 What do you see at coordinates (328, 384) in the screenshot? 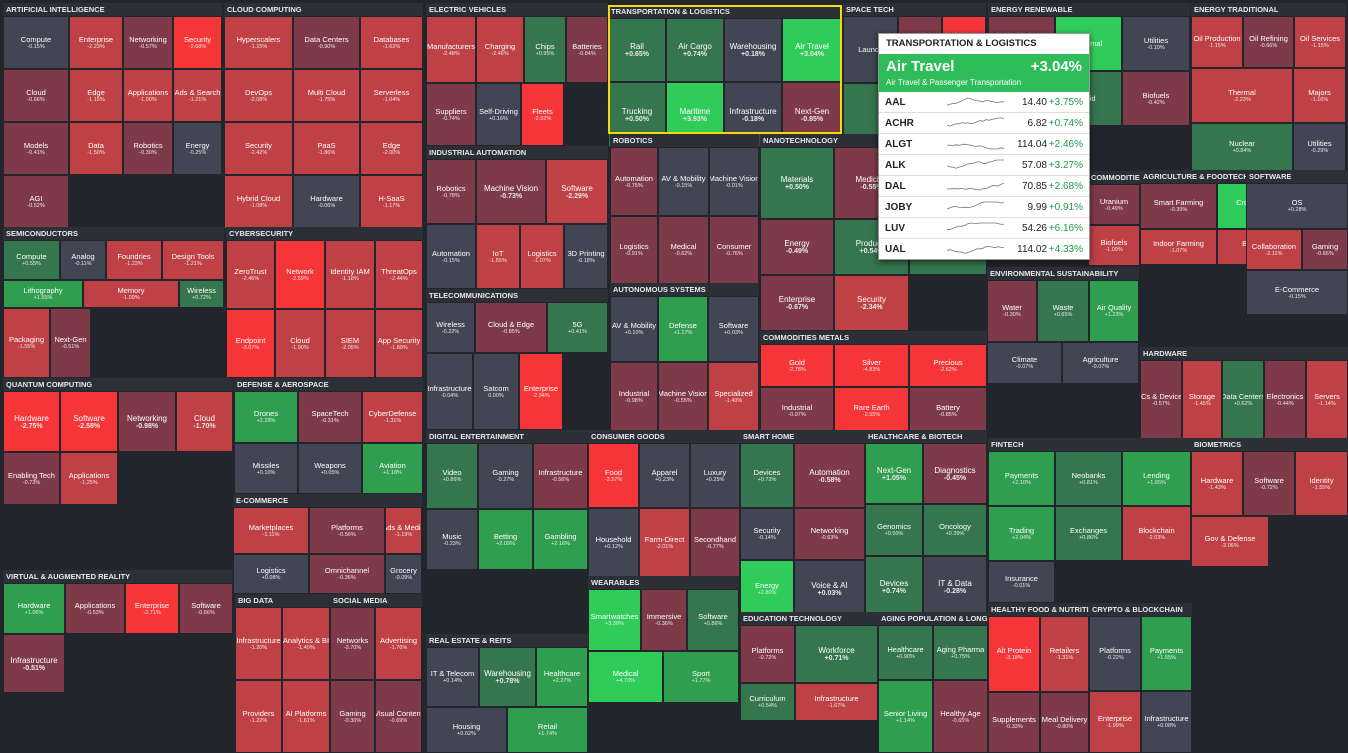
I see `sector-header: Defense & Aerospace` at bounding box center [328, 384].